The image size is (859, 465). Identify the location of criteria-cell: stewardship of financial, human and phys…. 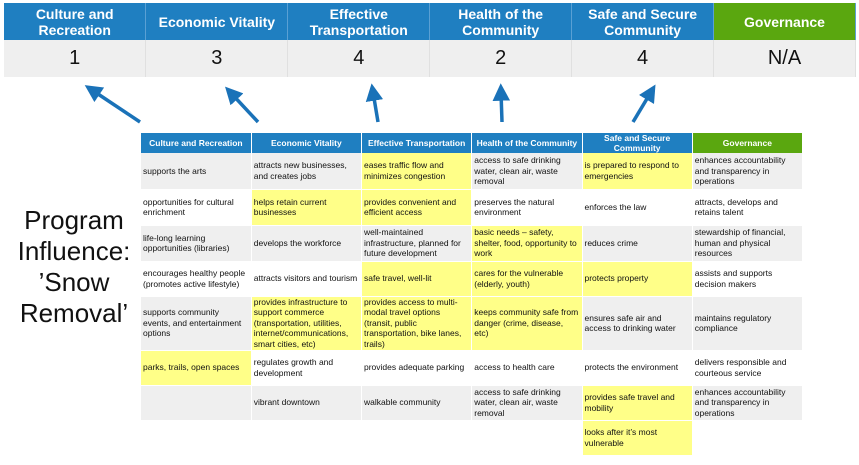
(748, 243).